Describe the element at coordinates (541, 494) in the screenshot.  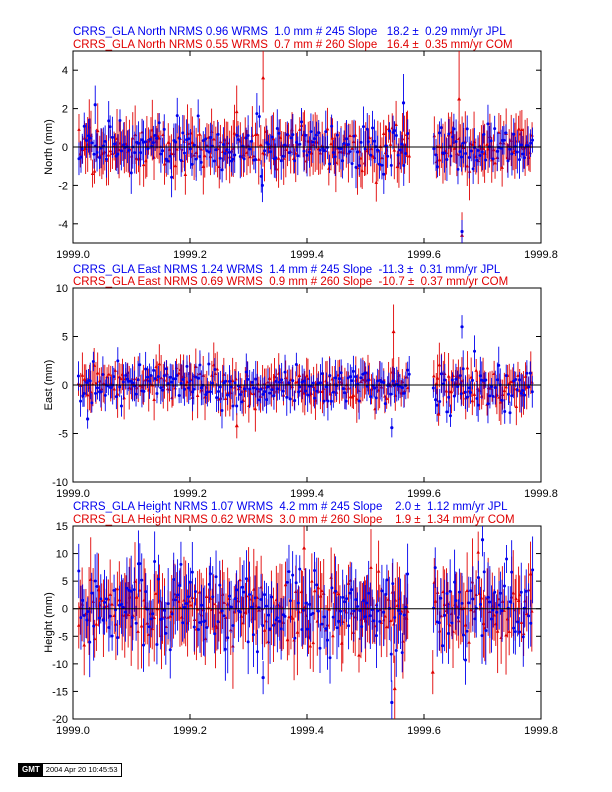
I see `panel-east-xtick-label: 1999.8` at that location.